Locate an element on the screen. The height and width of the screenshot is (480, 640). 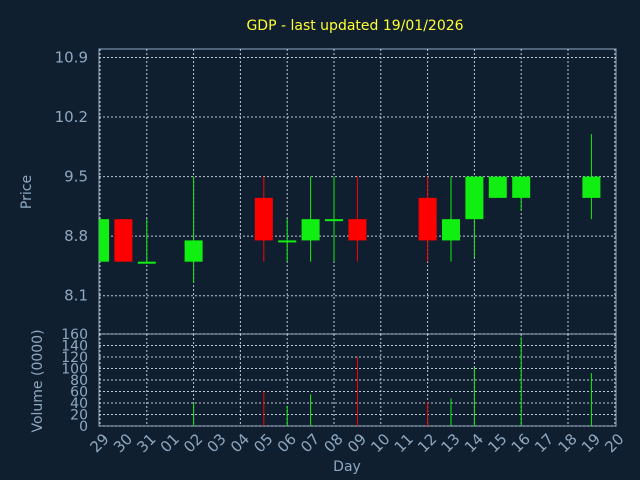
x-tick-label: 03 is located at coordinates (217, 443).